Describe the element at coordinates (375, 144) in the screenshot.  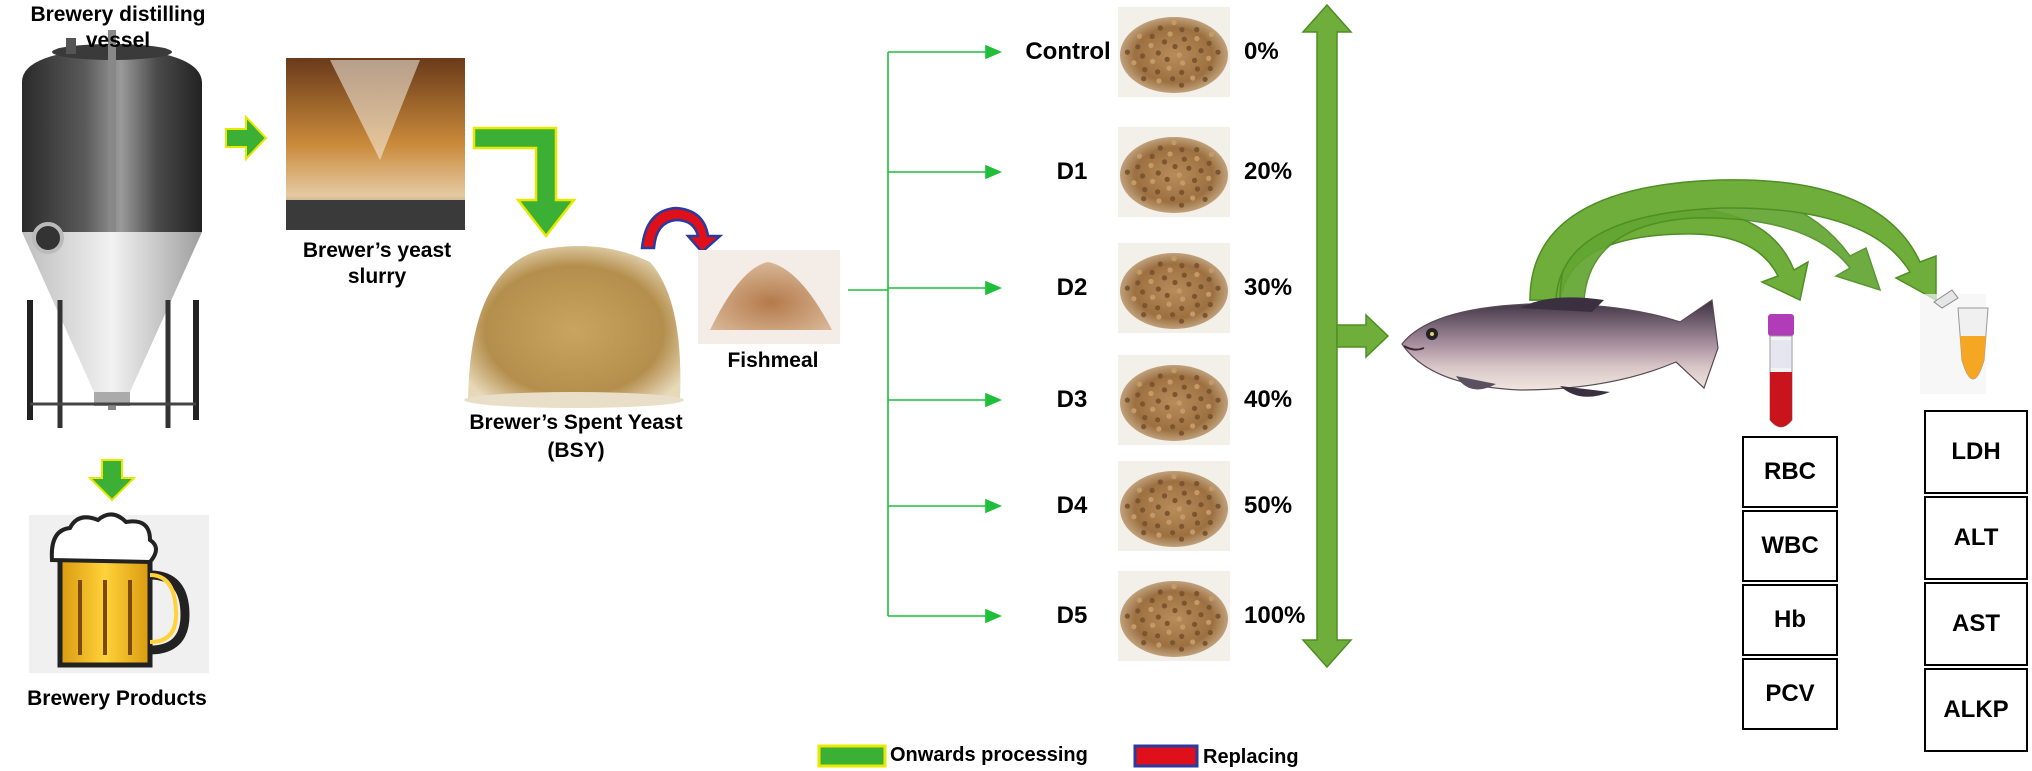
I see `yeast-slurry-image` at that location.